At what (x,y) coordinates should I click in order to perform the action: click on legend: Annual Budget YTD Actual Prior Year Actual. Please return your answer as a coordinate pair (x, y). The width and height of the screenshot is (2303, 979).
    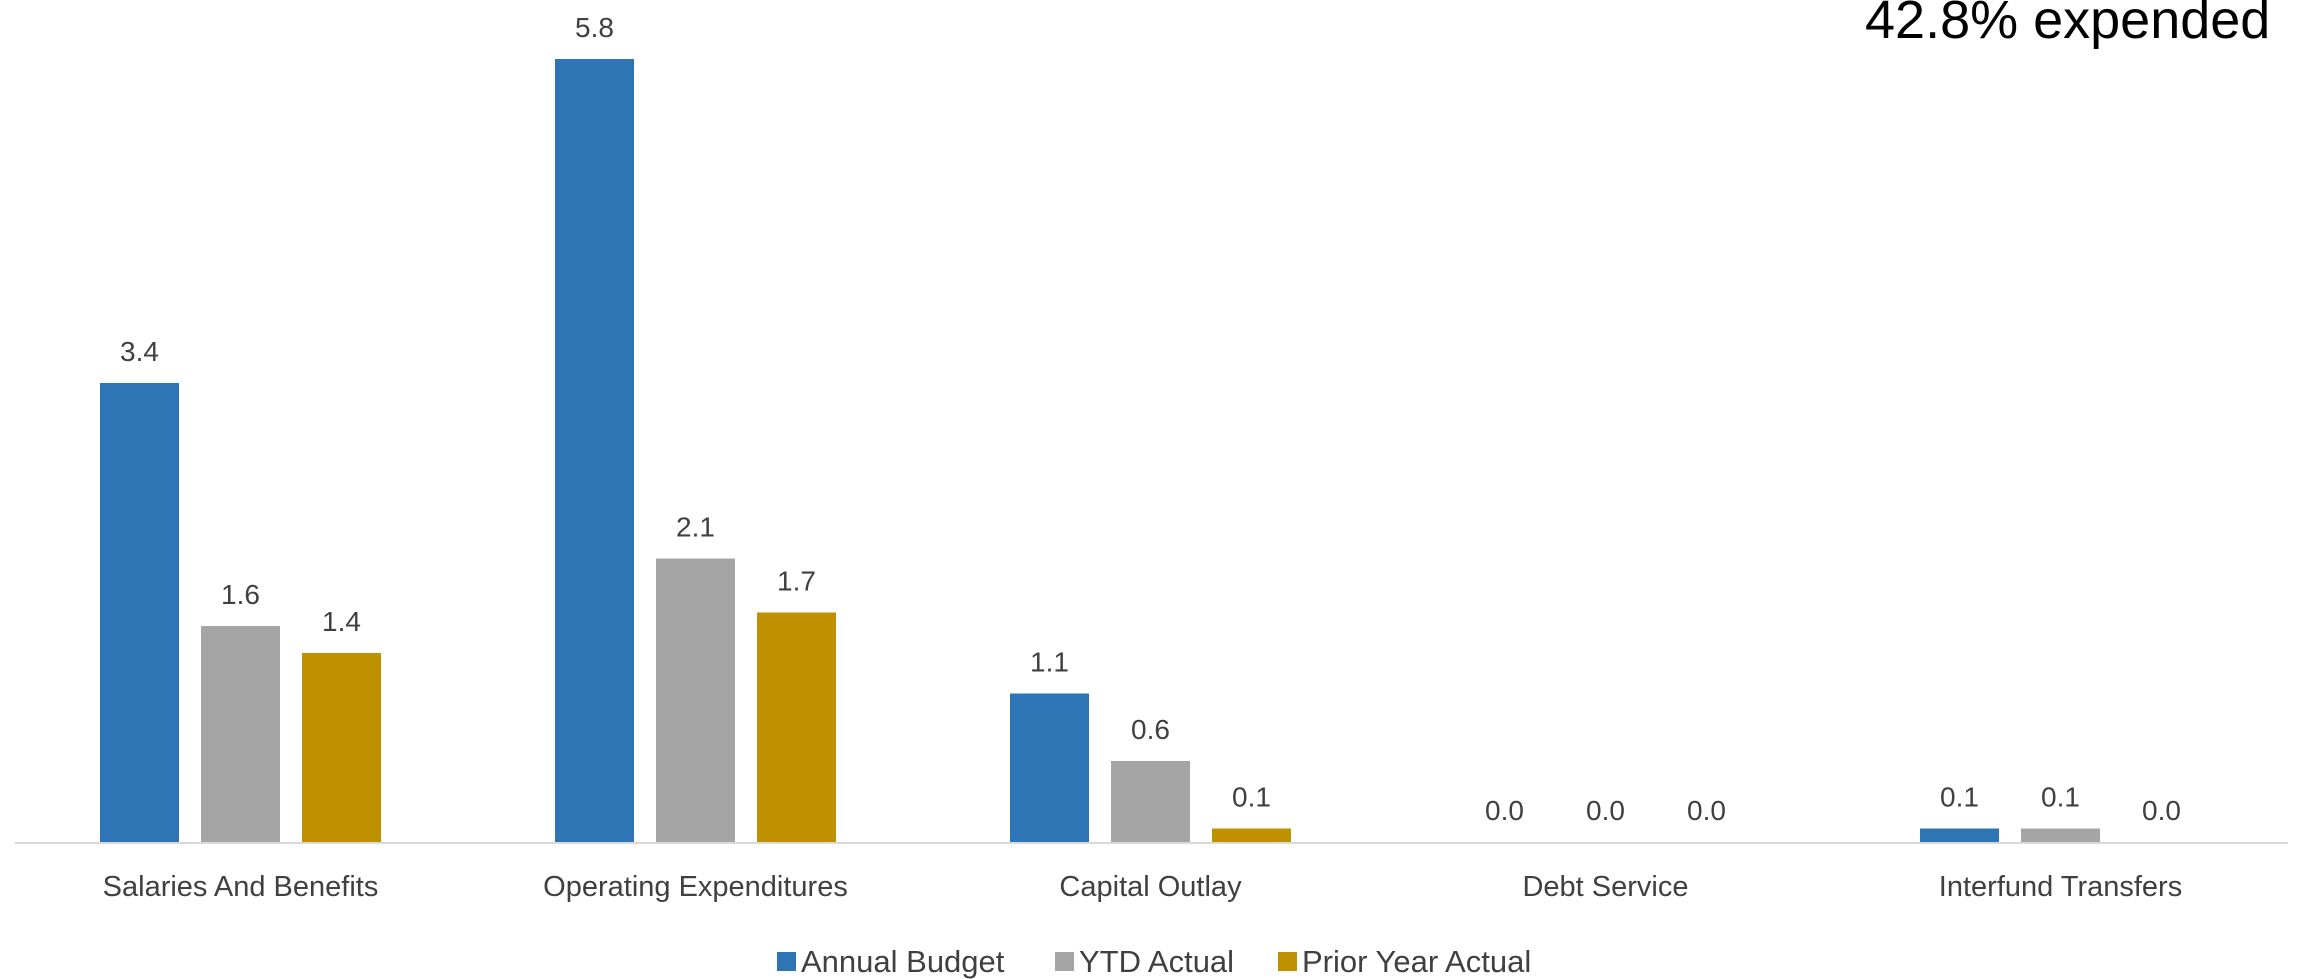
    Looking at the image, I should click on (1154, 961).